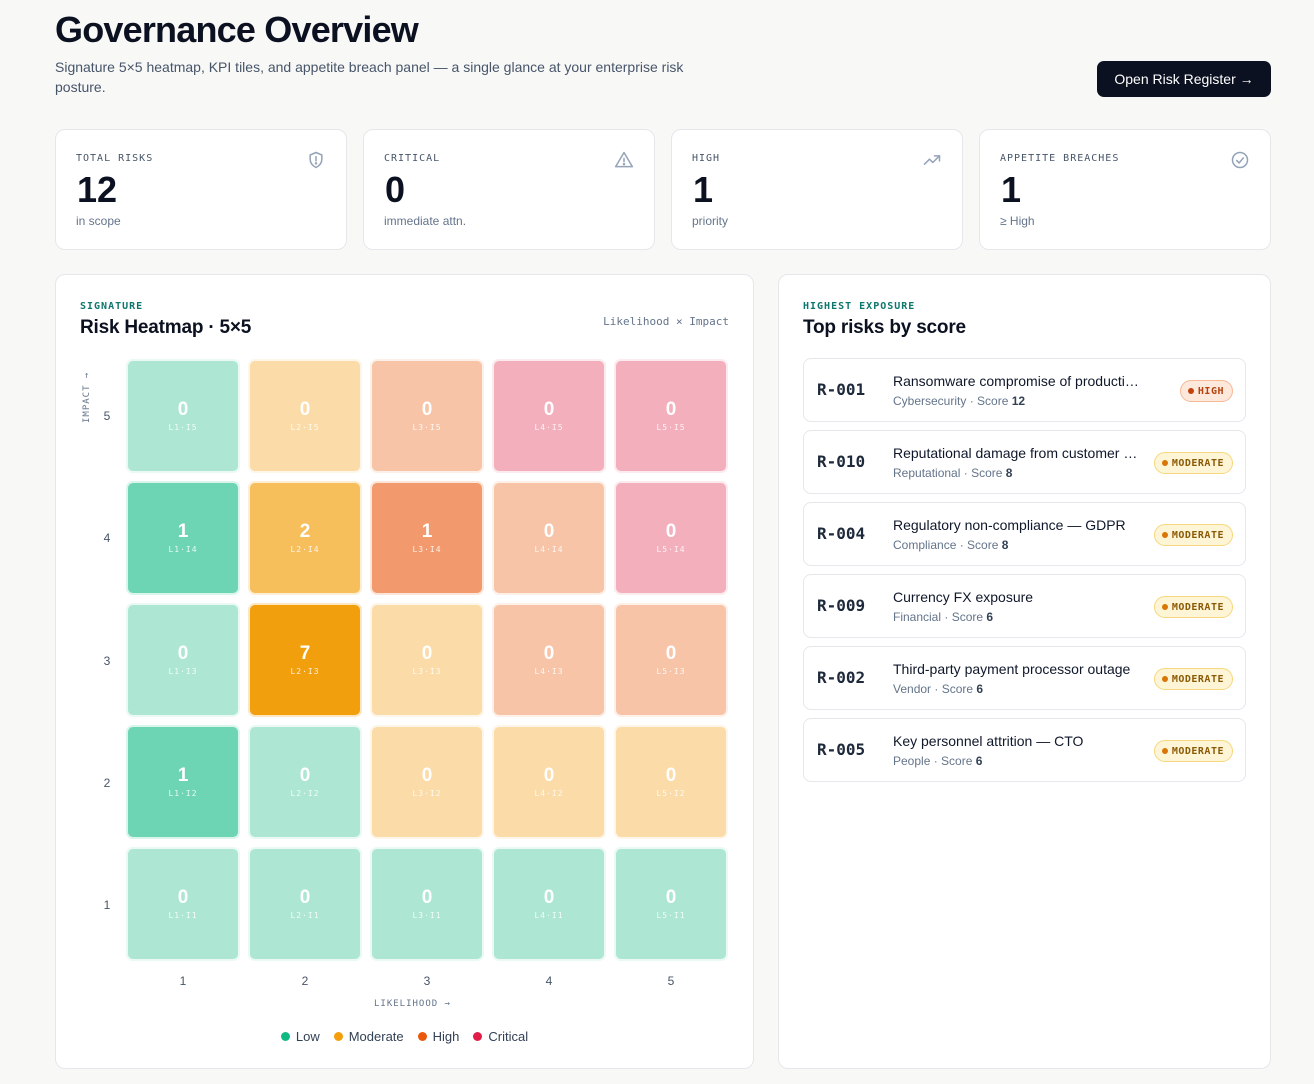 This screenshot has width=1314, height=1084. I want to click on risk-meta: Vendor · Score 6, so click(938, 689).